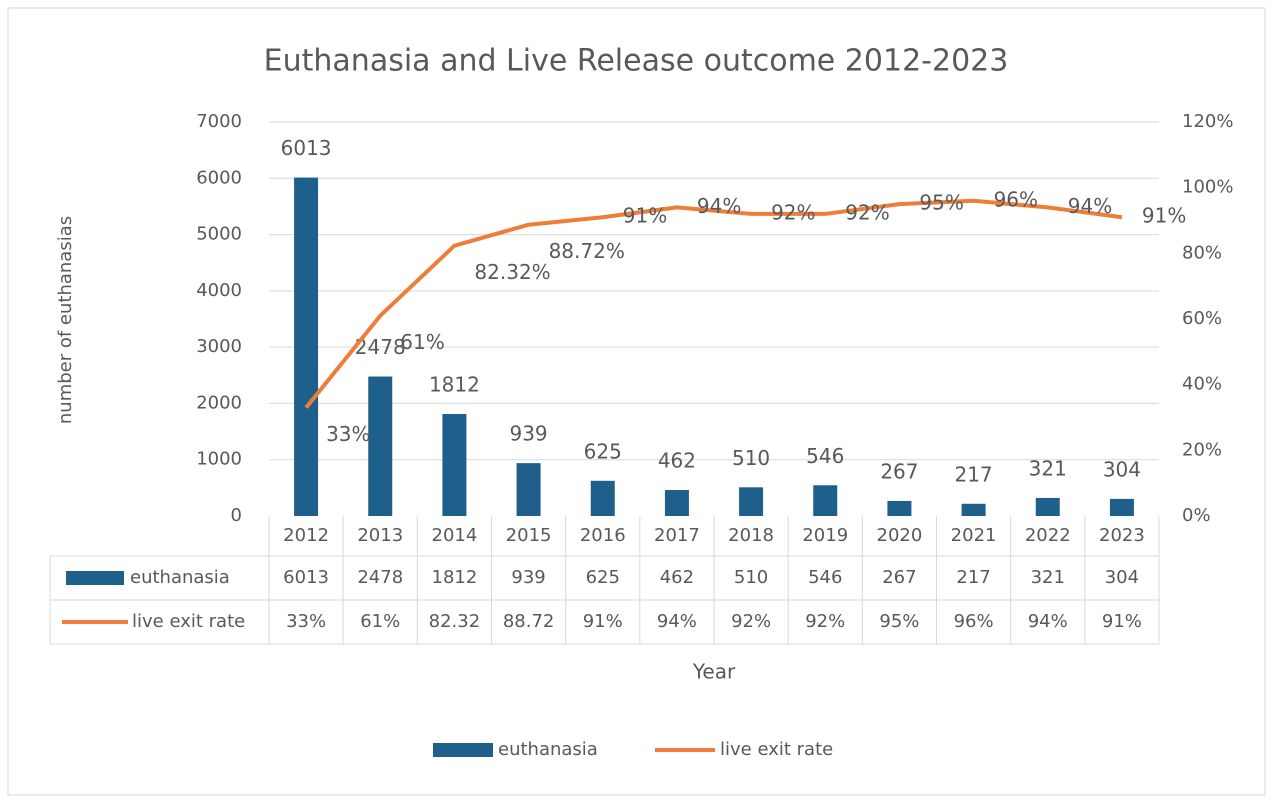 The image size is (1273, 807). What do you see at coordinates (1122, 535) in the screenshot?
I see `x-tick-label: 2023` at bounding box center [1122, 535].